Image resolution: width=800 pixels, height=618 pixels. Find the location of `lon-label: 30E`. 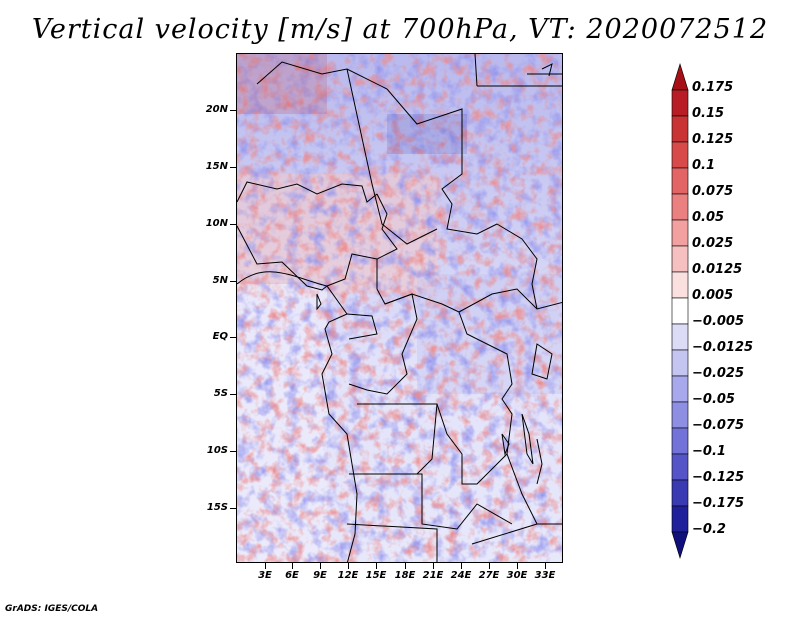

lon-label: 30E is located at coordinates (517, 575).